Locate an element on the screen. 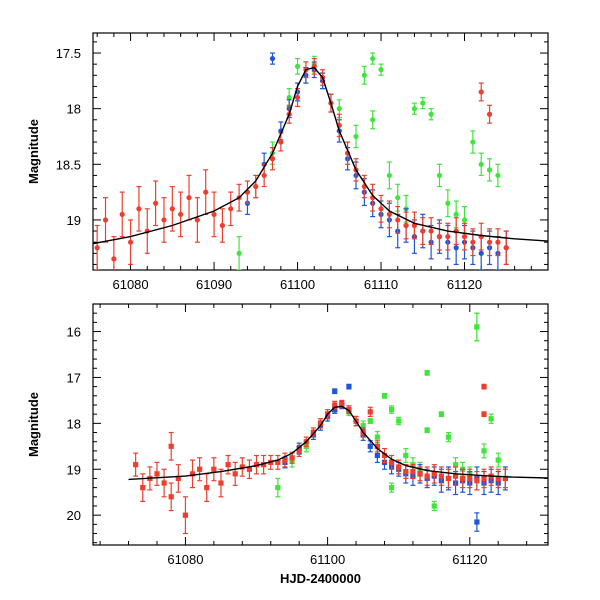  x-tick-label: 61100 is located at coordinates (327, 559).